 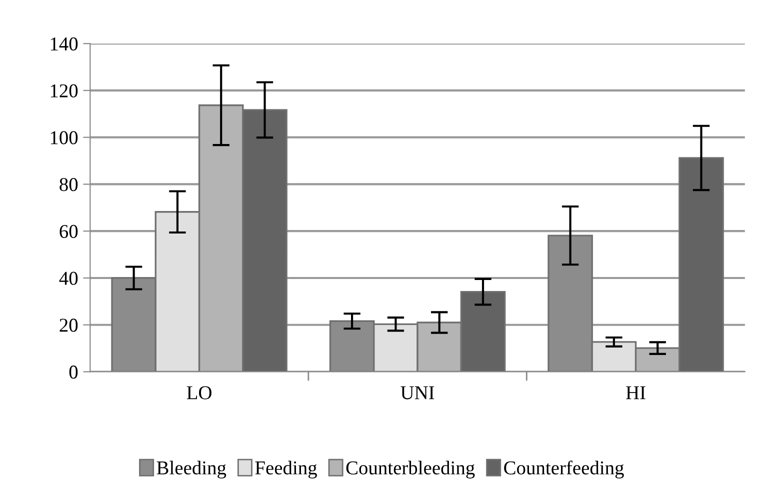 What do you see at coordinates (64, 137) in the screenshot?
I see `y-tick-label: 100` at bounding box center [64, 137].